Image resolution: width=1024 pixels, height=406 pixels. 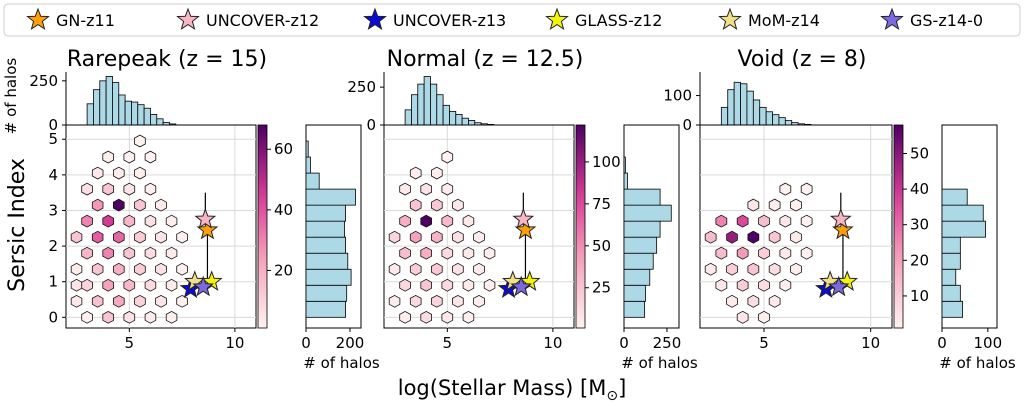 What do you see at coordinates (898, 226) in the screenshot?
I see `colorbar` at bounding box center [898, 226].